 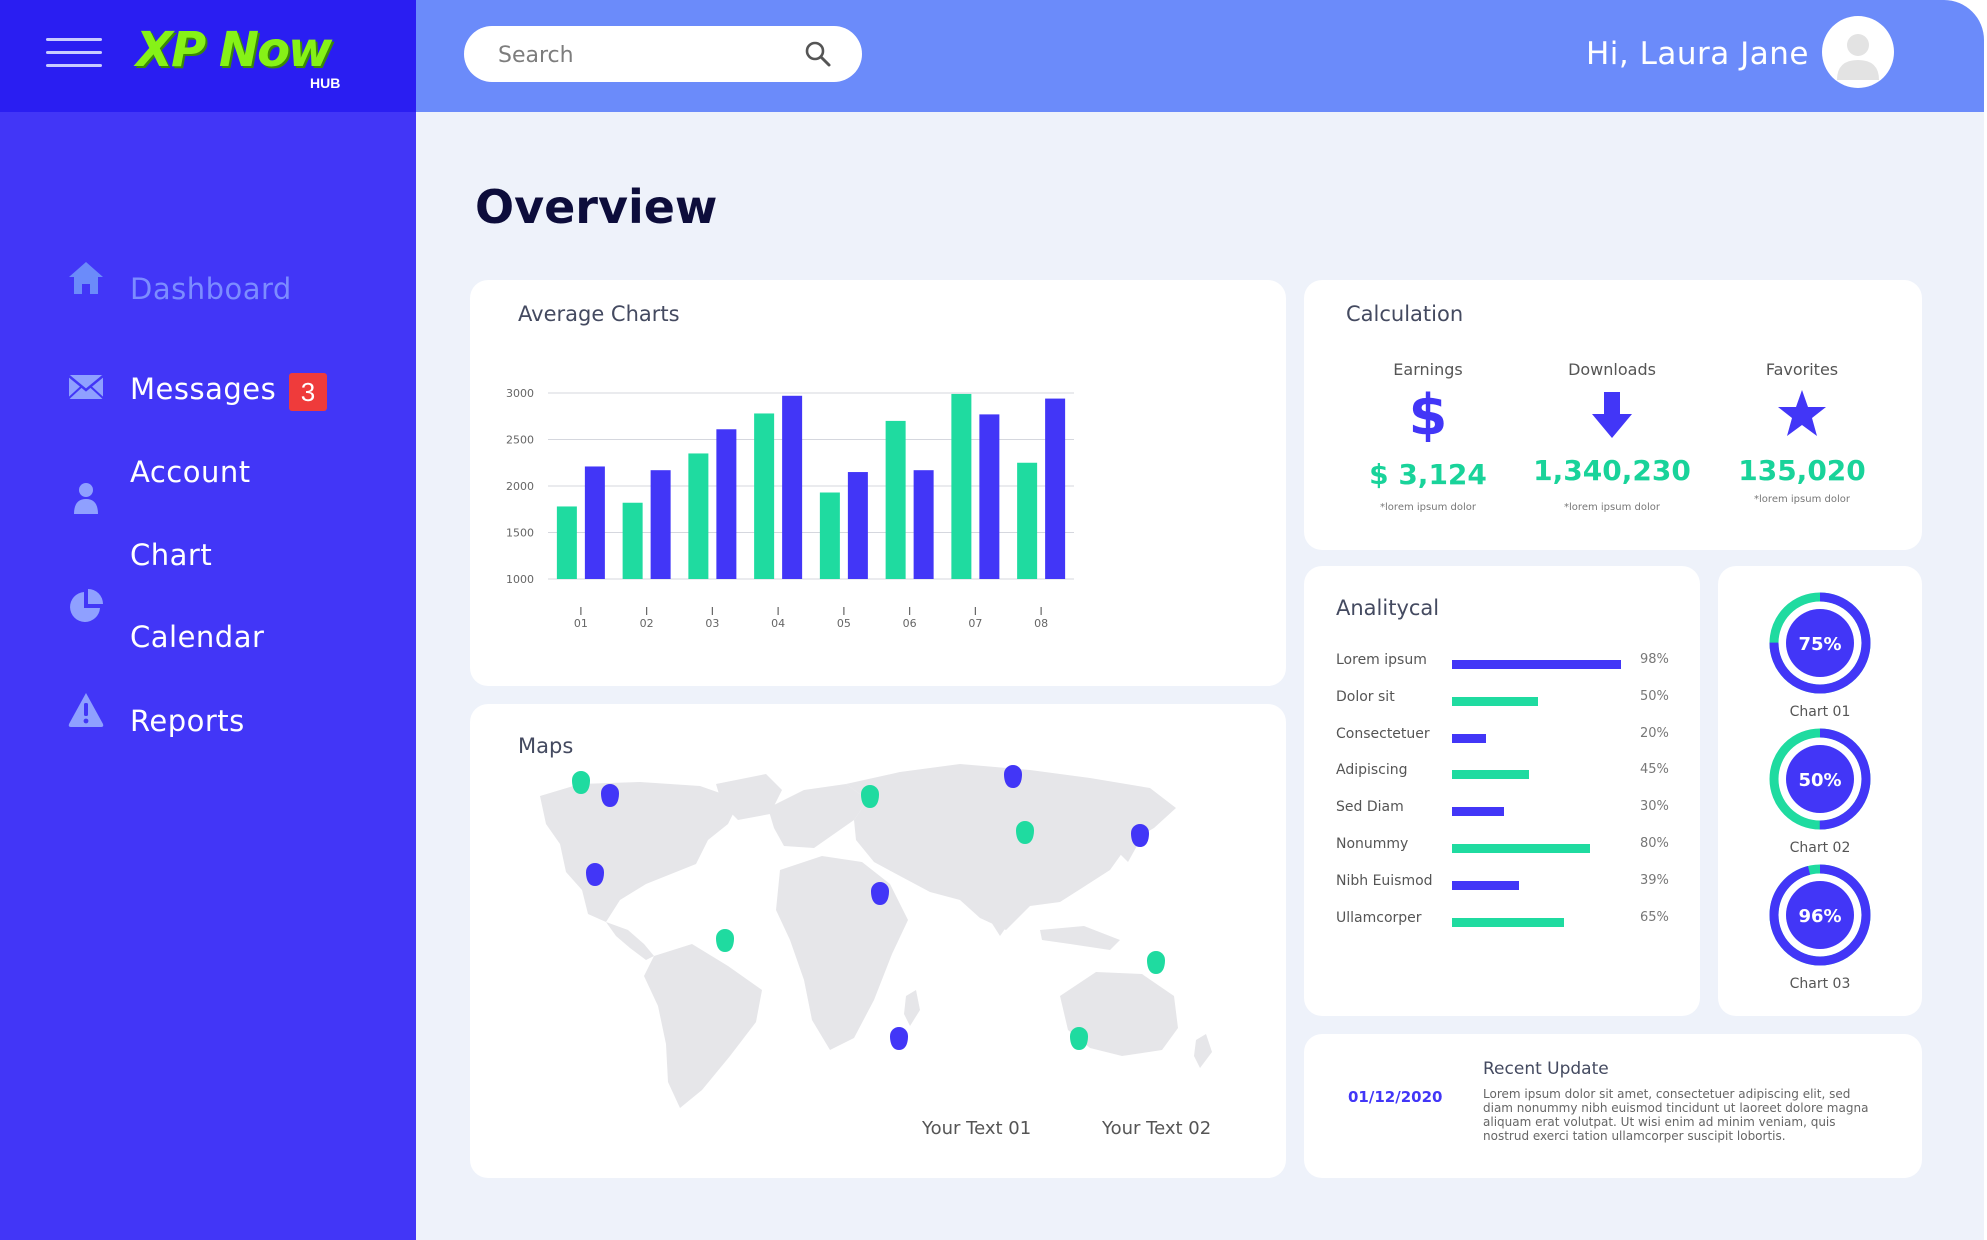 I want to click on update-title: Recent Update, so click(x=1546, y=1069).